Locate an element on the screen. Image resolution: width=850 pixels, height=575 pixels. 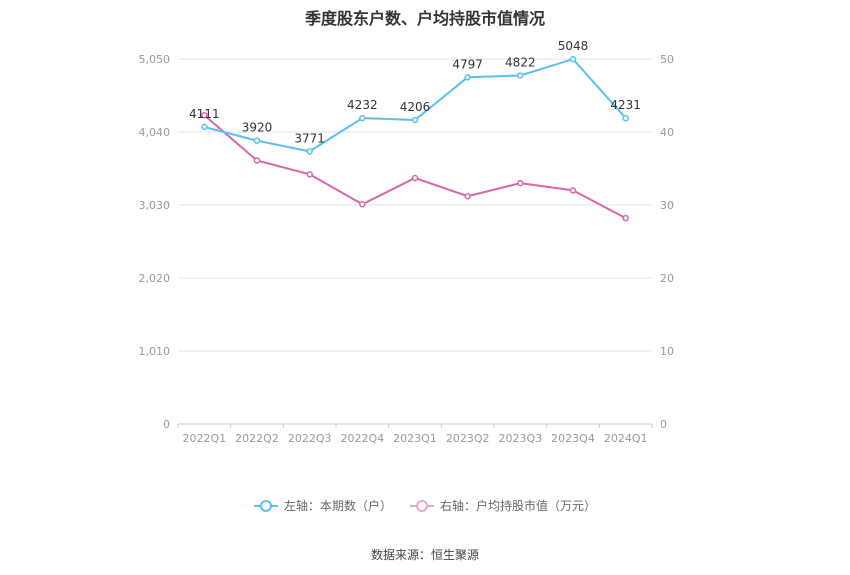
legend-swatch-right is located at coordinates (422, 505).